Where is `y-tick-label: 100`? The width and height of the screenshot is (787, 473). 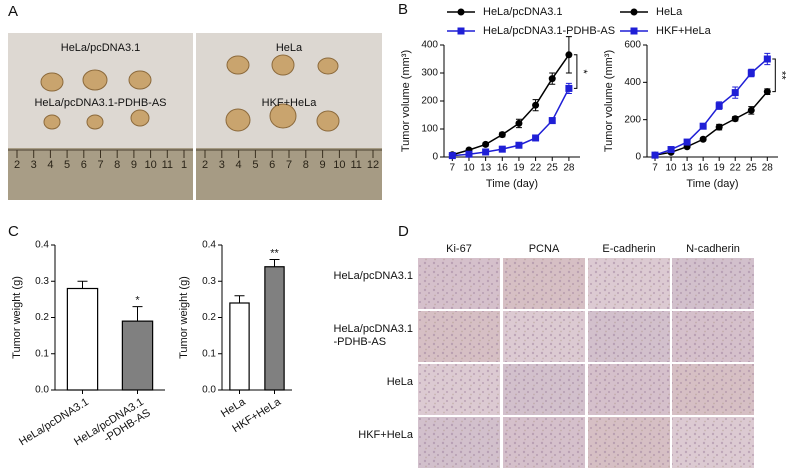 y-tick-label: 100 is located at coordinates (429, 129).